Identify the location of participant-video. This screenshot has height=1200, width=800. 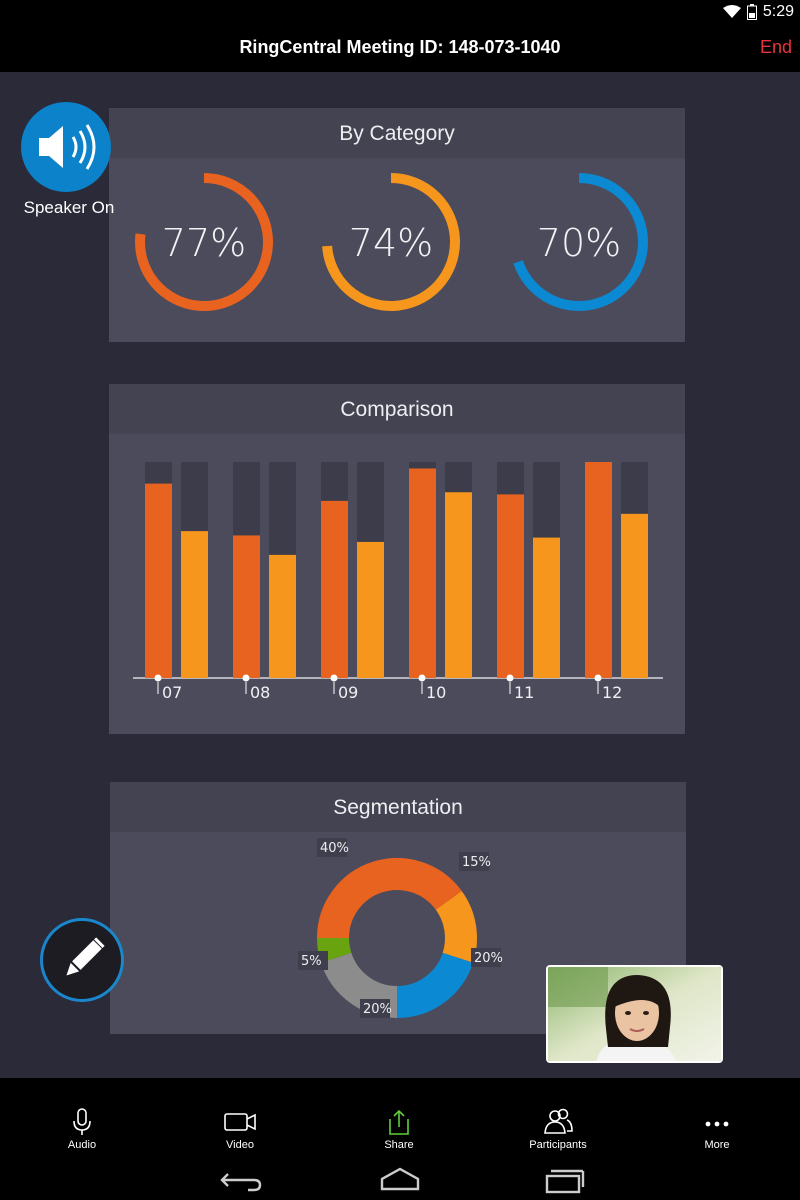
(634, 1014).